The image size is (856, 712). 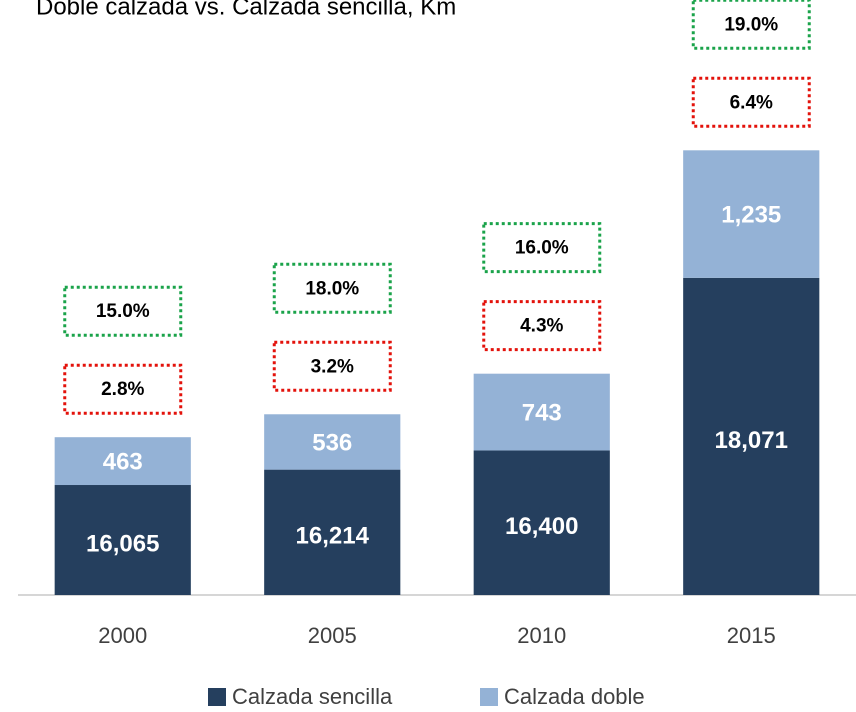 I want to click on legend-label: Calzada sencilla, so click(x=312, y=696).